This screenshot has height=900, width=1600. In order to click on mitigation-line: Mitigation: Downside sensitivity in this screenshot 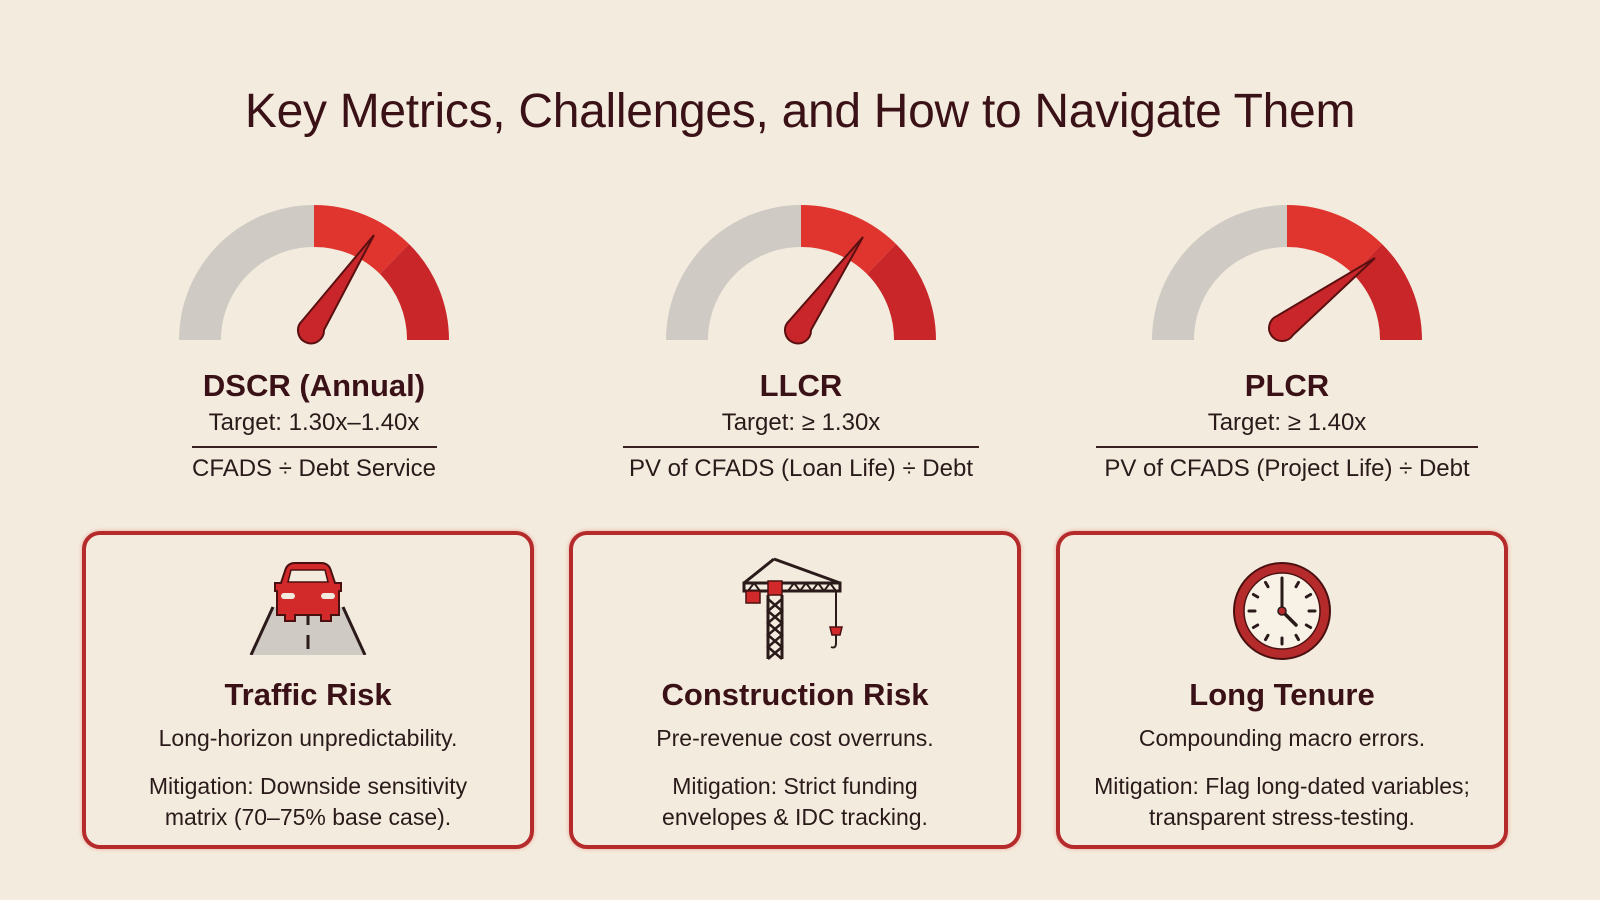, I will do `click(308, 786)`.